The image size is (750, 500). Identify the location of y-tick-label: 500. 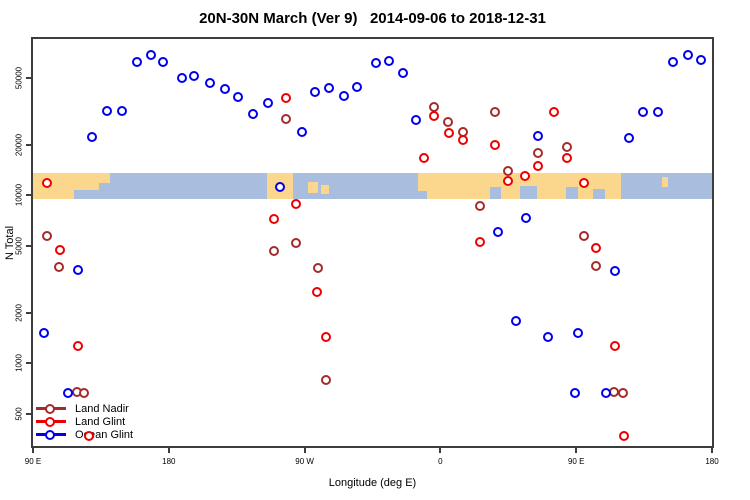
(19, 414).